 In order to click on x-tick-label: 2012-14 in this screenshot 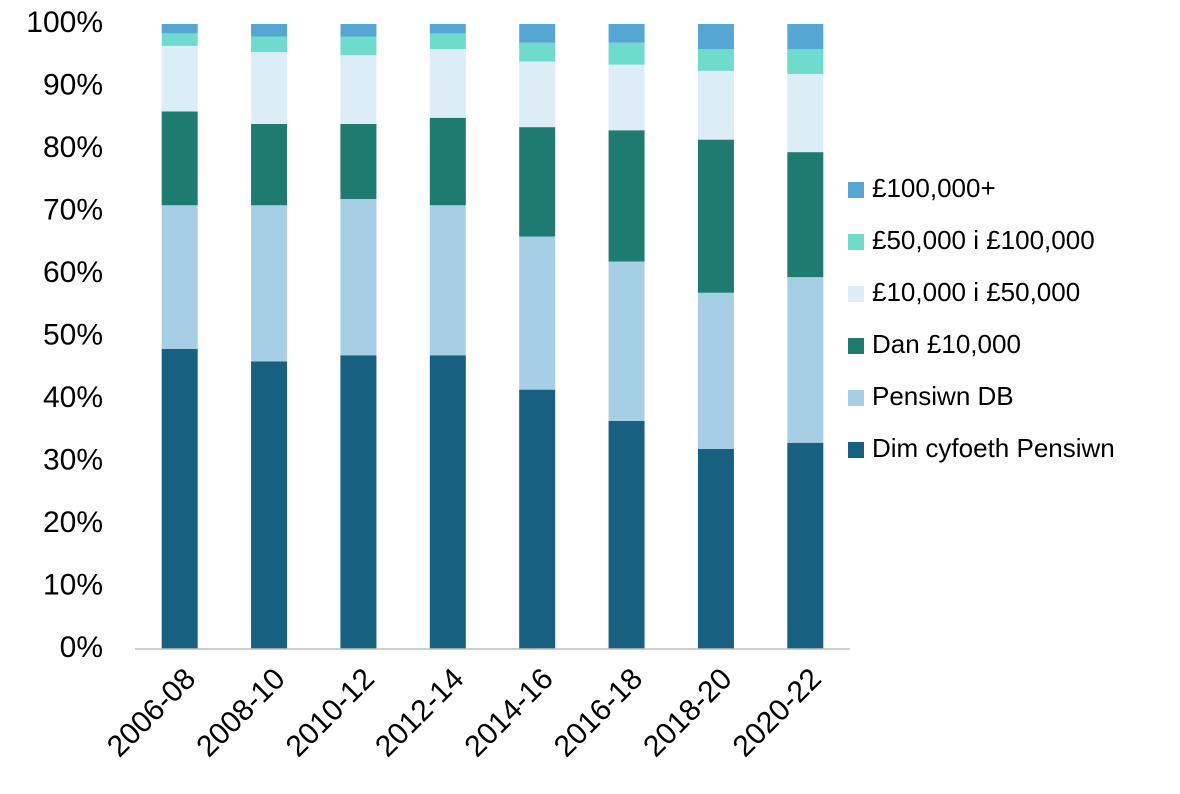, I will do `click(419, 712)`.